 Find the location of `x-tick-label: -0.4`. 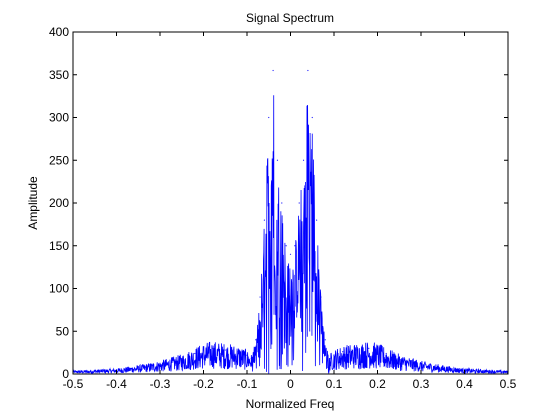

x-tick-label: -0.4 is located at coordinates (116, 384).